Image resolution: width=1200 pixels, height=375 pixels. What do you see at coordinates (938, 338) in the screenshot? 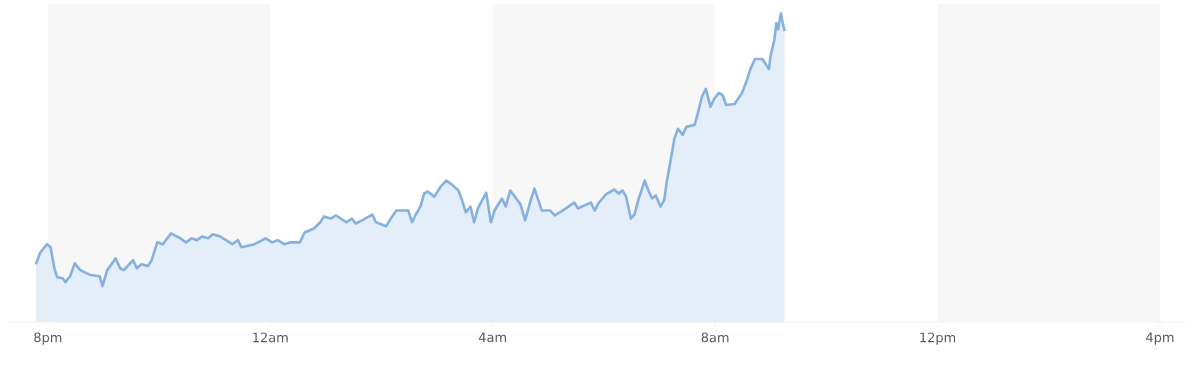
I see `x-tick-label: 12pm` at bounding box center [938, 338].